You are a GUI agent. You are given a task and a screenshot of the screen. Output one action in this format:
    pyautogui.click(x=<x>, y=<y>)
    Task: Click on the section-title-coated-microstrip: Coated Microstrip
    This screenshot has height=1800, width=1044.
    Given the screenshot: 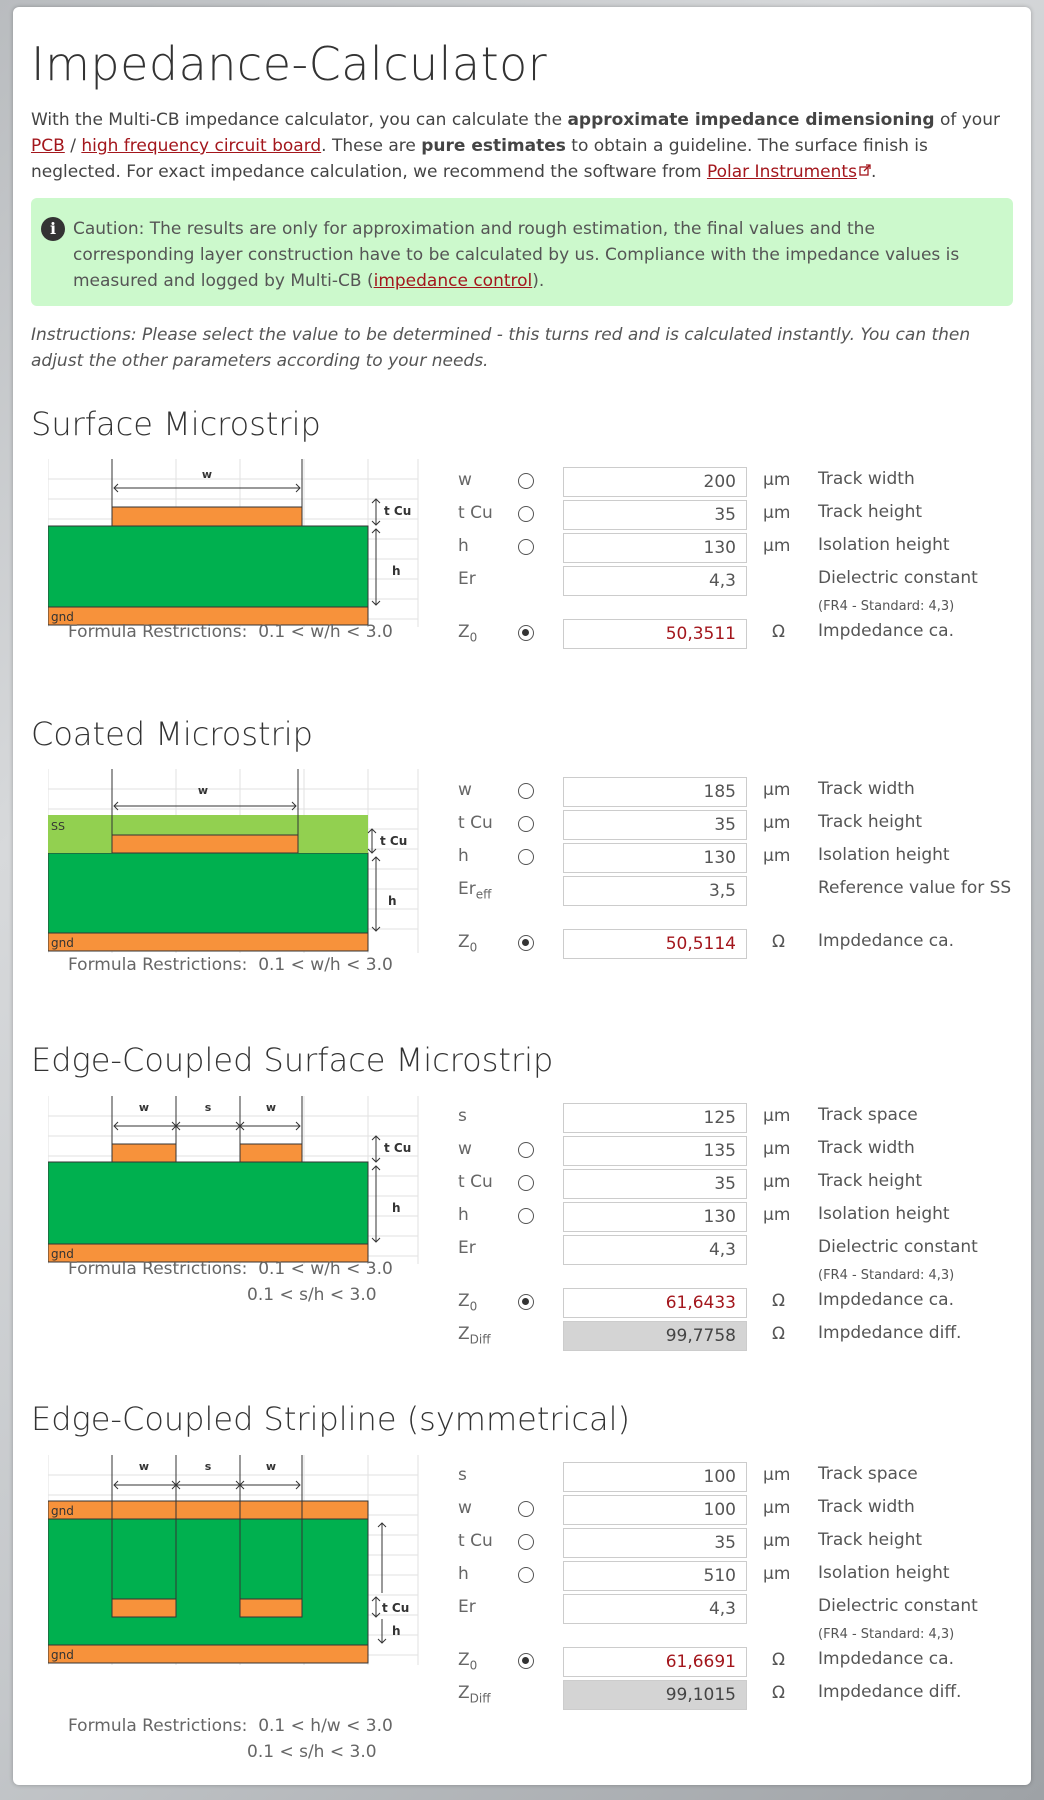 What is the action you would take?
    pyautogui.click(x=172, y=734)
    